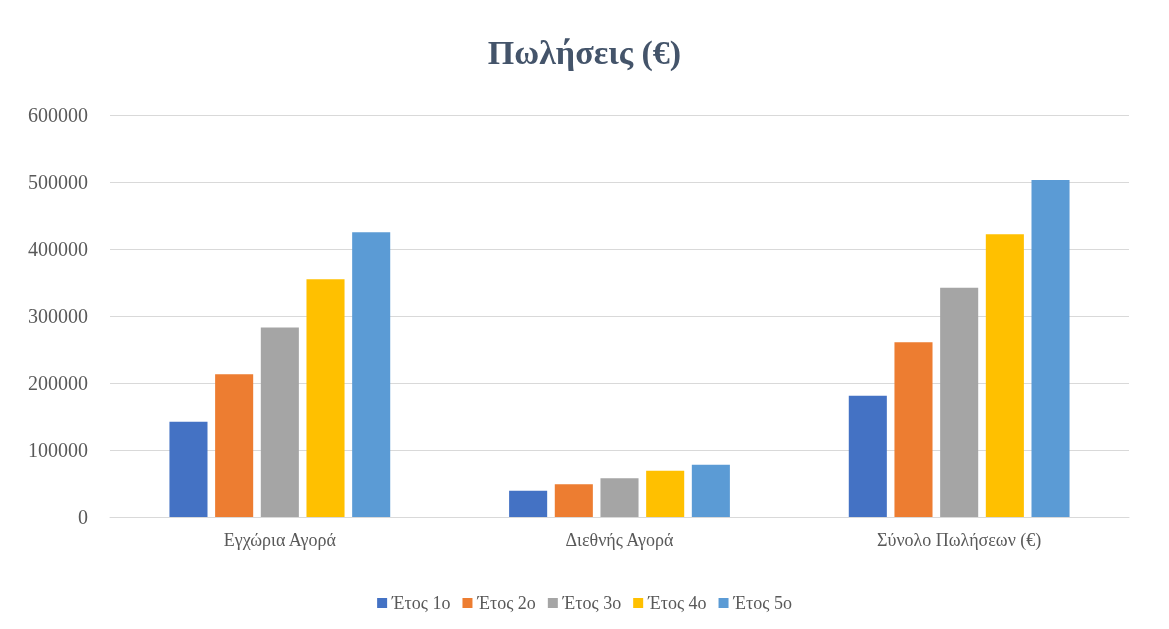 This screenshot has width=1169, height=629. What do you see at coordinates (58, 450) in the screenshot?
I see `y-tick-label: 100000` at bounding box center [58, 450].